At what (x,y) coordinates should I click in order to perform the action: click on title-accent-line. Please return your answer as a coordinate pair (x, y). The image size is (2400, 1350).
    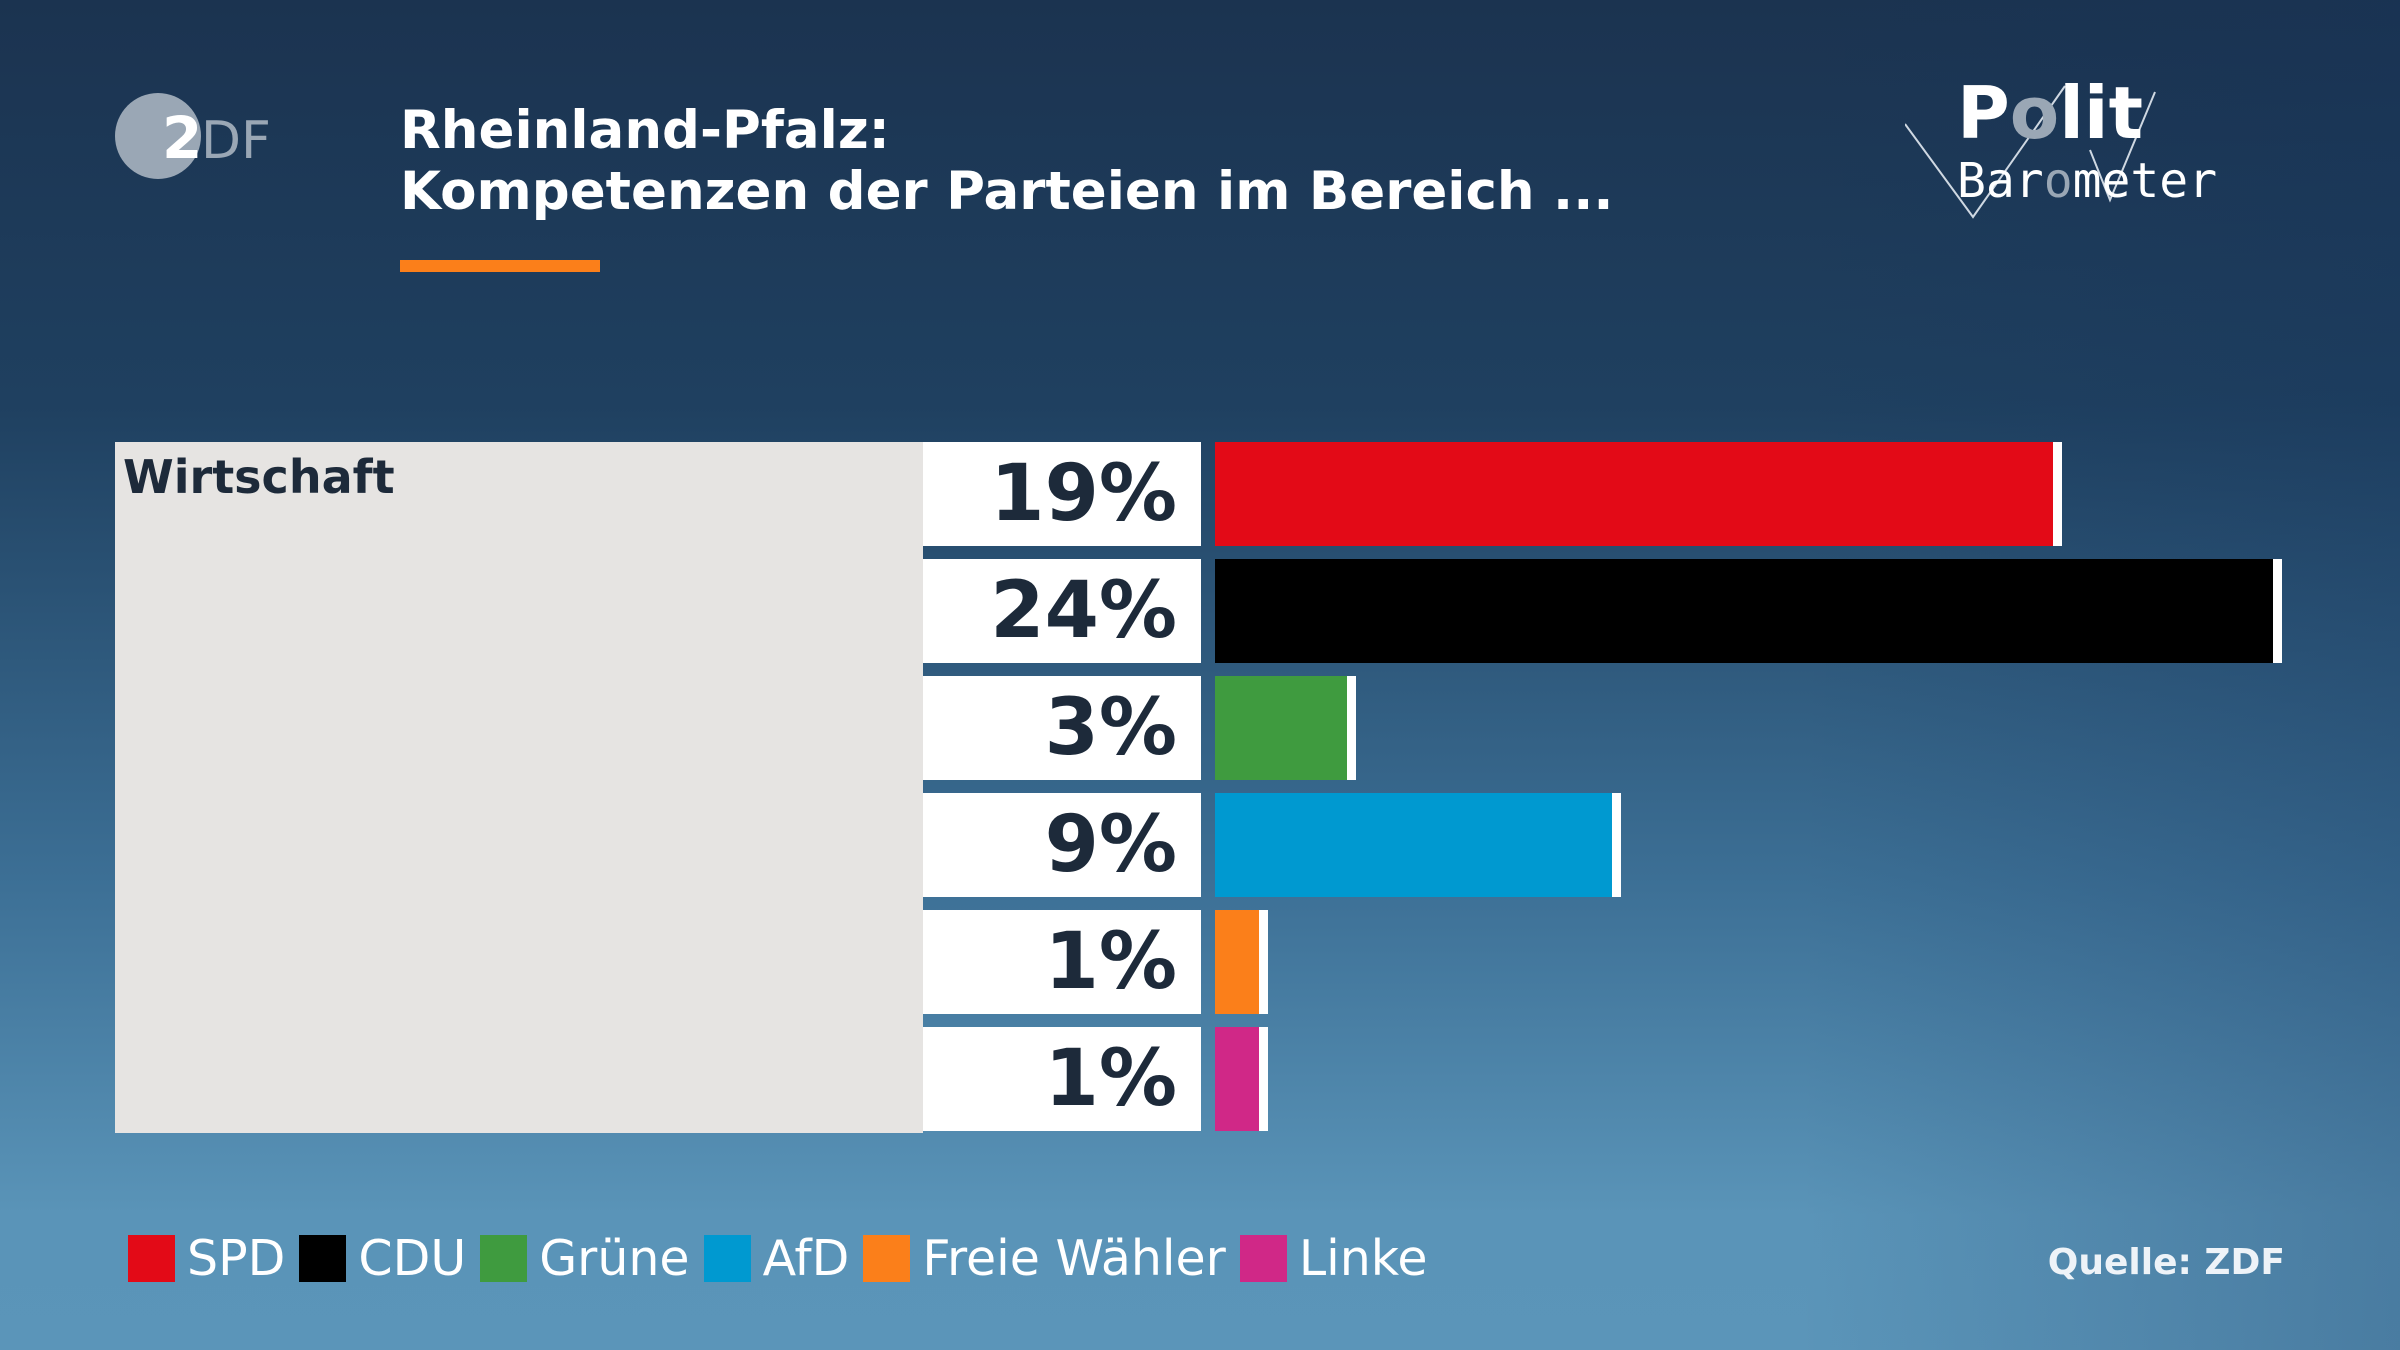
    Looking at the image, I should click on (500, 266).